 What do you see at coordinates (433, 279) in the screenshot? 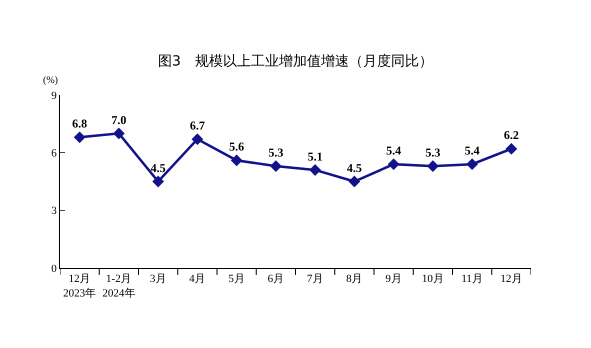
I see `x-tick-label: 10月` at bounding box center [433, 279].